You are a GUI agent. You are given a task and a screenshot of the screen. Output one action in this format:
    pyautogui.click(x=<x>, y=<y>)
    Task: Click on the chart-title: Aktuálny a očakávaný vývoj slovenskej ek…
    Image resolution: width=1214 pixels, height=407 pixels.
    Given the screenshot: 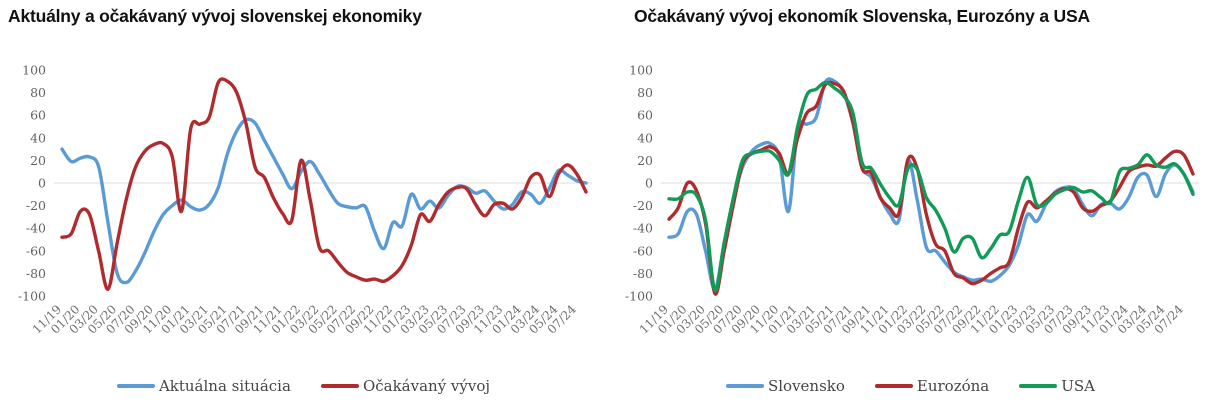 What is the action you would take?
    pyautogui.click(x=215, y=16)
    